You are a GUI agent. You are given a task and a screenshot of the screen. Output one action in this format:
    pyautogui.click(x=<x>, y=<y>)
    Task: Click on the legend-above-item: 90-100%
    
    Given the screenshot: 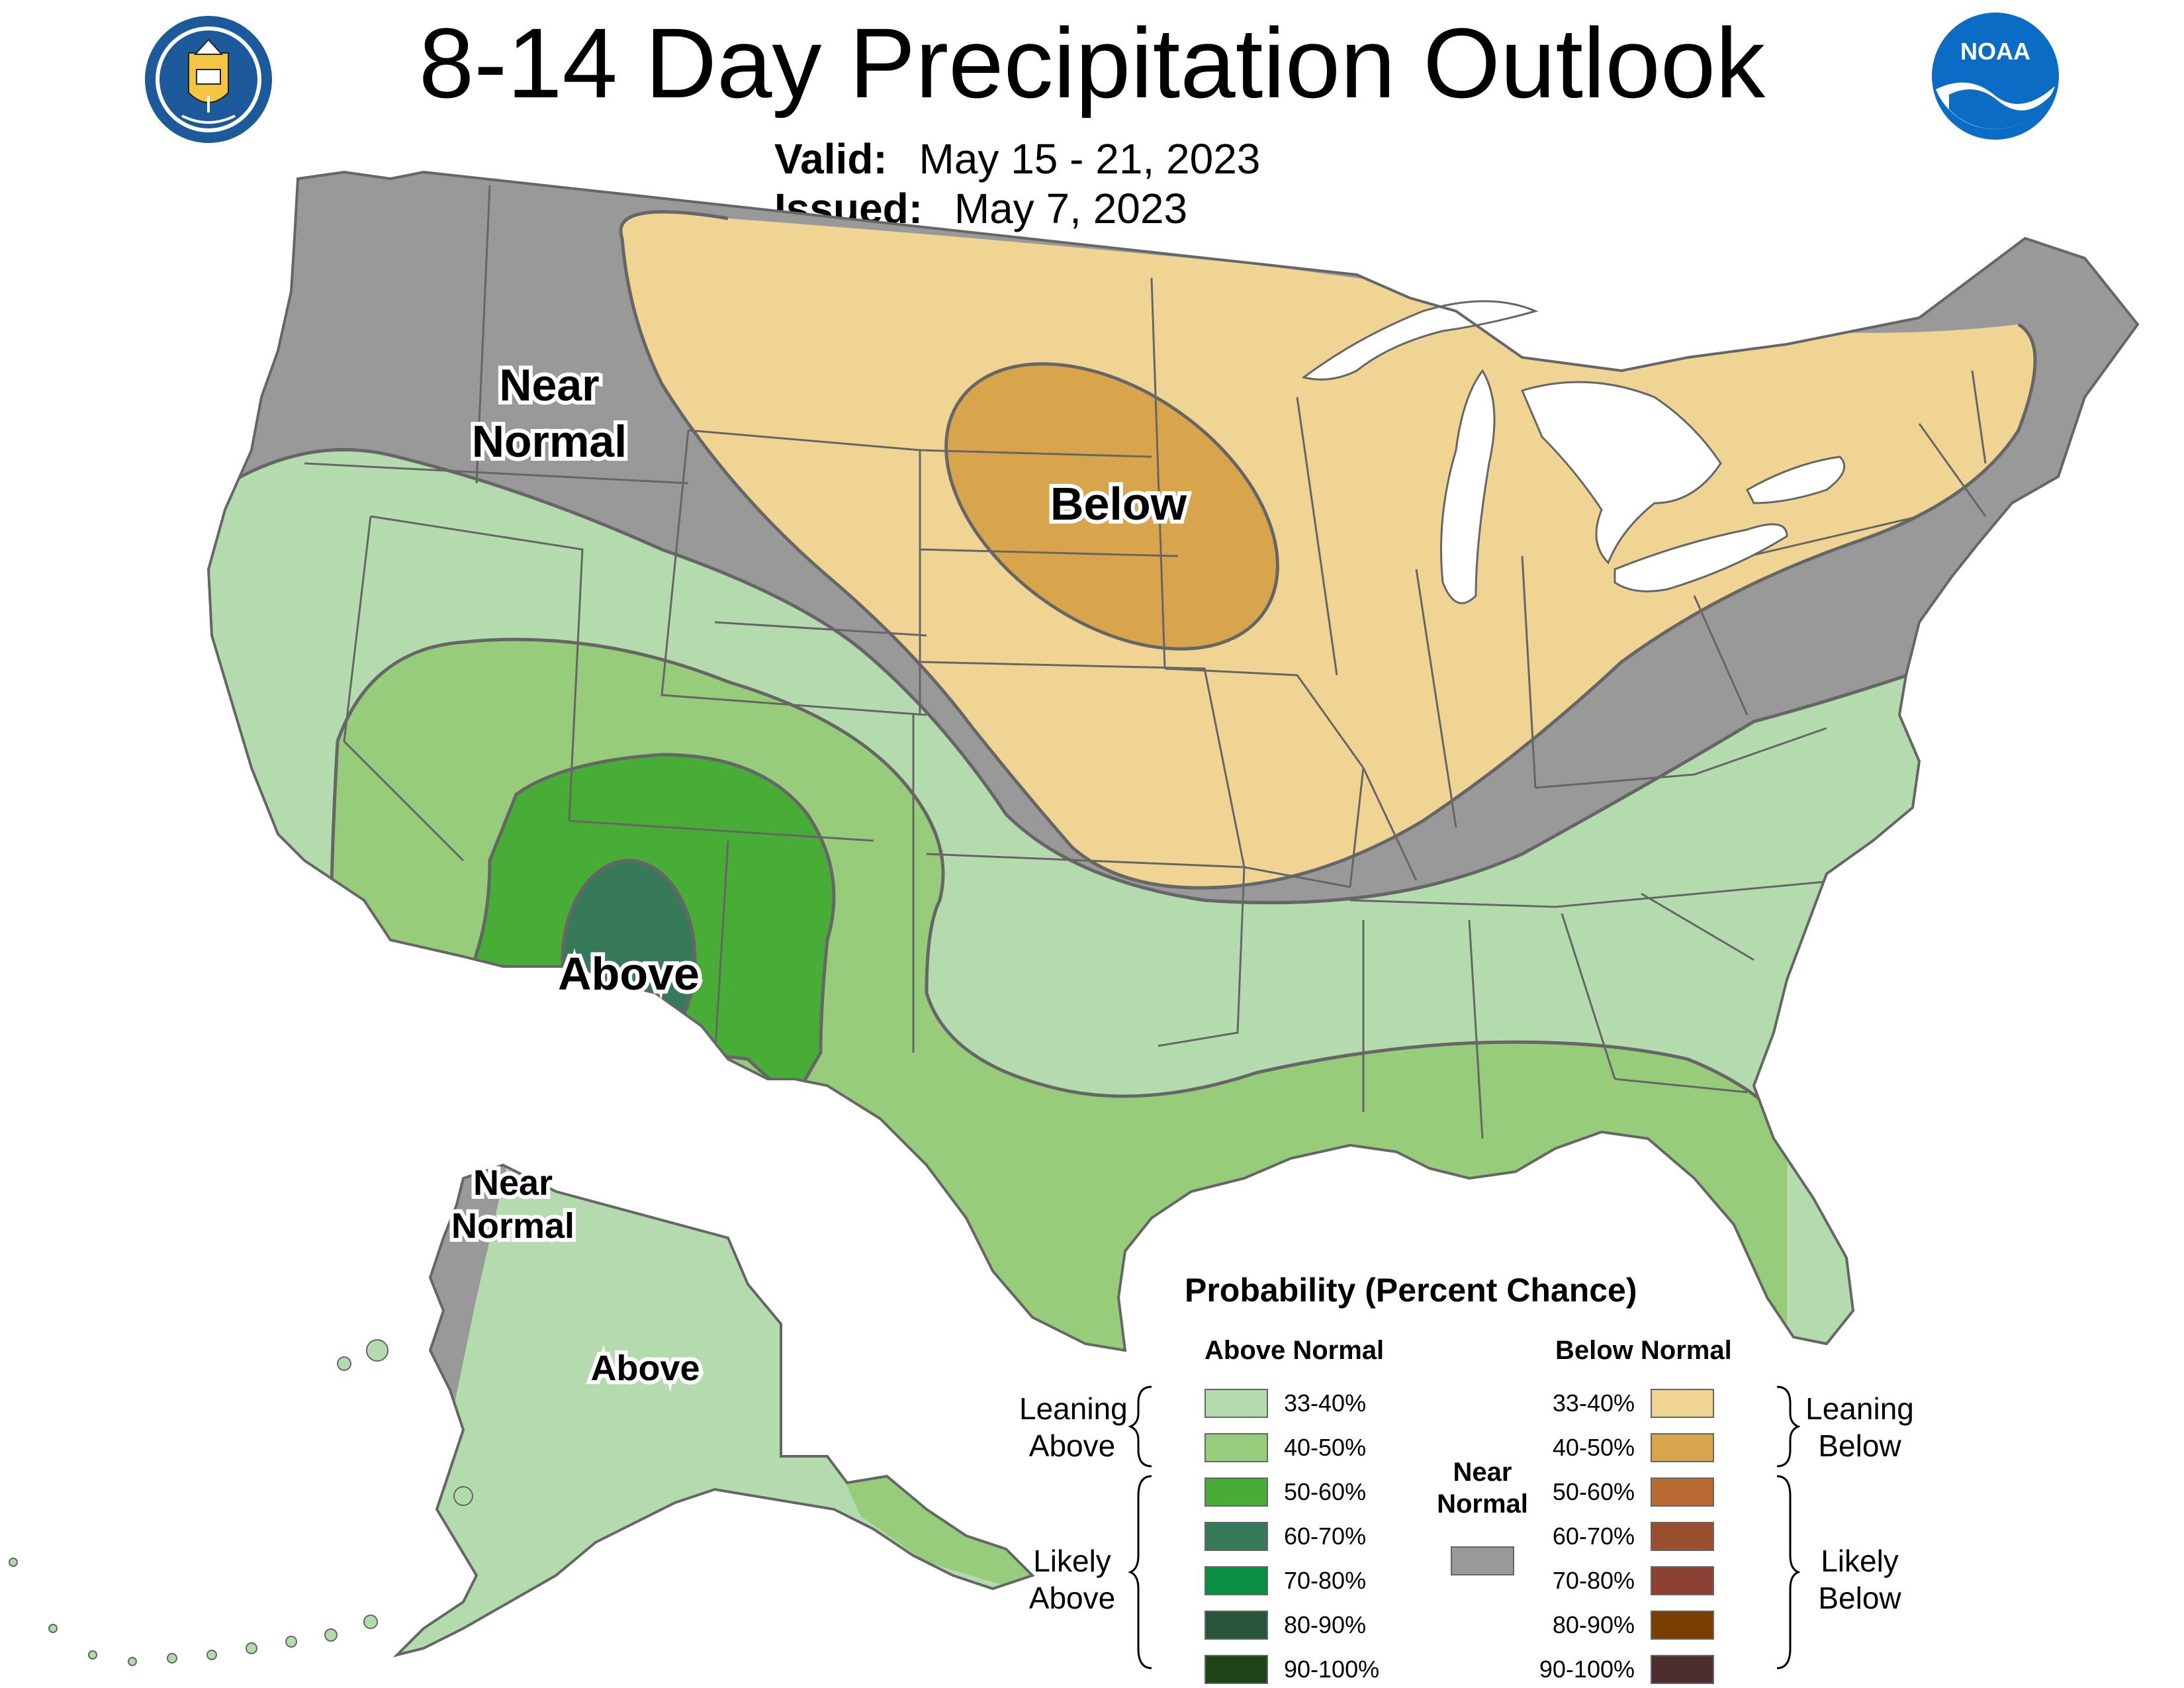 What is the action you would take?
    pyautogui.click(x=1292, y=1669)
    